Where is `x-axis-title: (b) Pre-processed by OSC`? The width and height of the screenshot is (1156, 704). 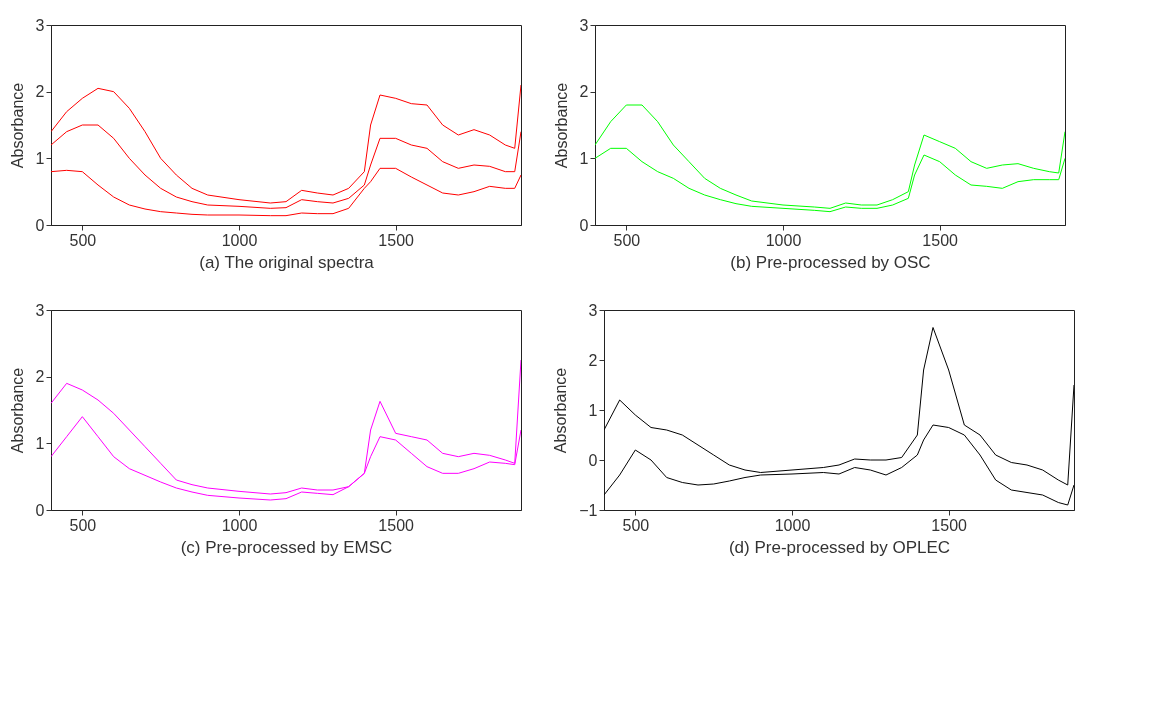 x-axis-title: (b) Pre-processed by OSC is located at coordinates (830, 262).